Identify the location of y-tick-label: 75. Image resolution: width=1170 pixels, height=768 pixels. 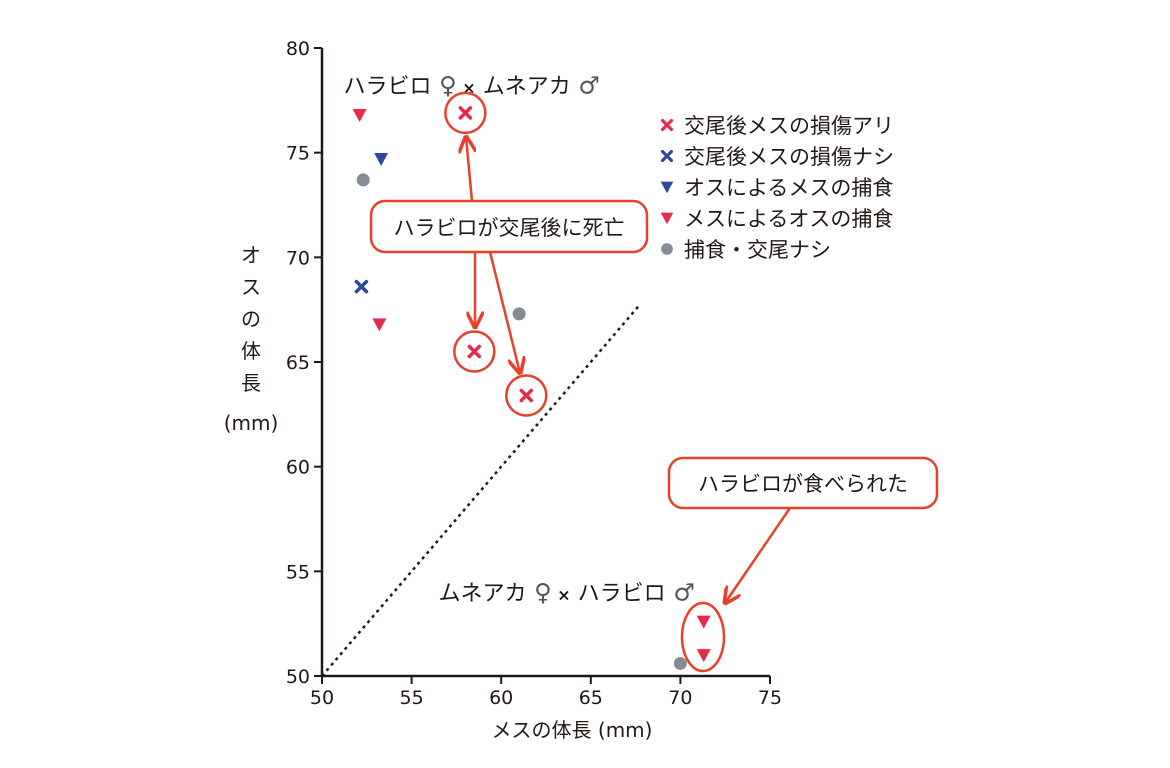
(298, 154).